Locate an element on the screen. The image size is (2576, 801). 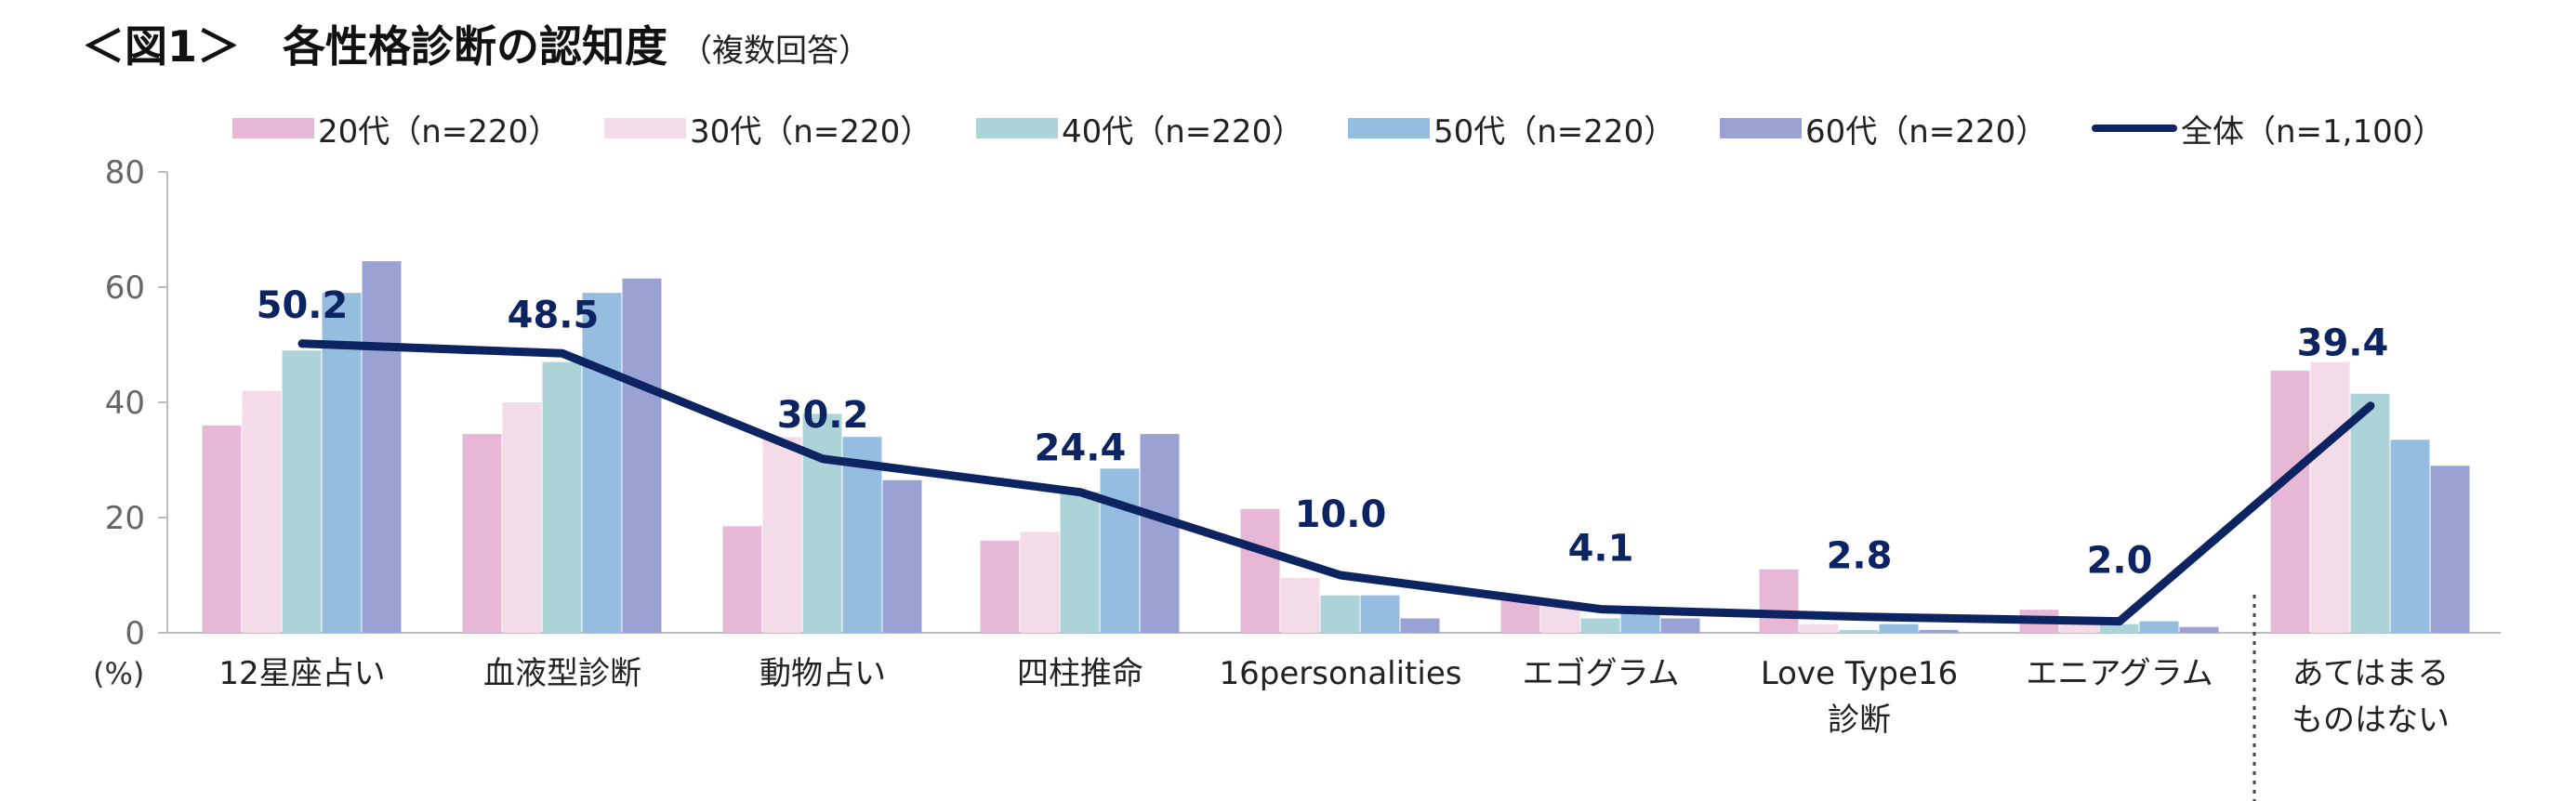
chart-title-main: ＜図1＞ 各性格診断の認知度 is located at coordinates (375, 46).